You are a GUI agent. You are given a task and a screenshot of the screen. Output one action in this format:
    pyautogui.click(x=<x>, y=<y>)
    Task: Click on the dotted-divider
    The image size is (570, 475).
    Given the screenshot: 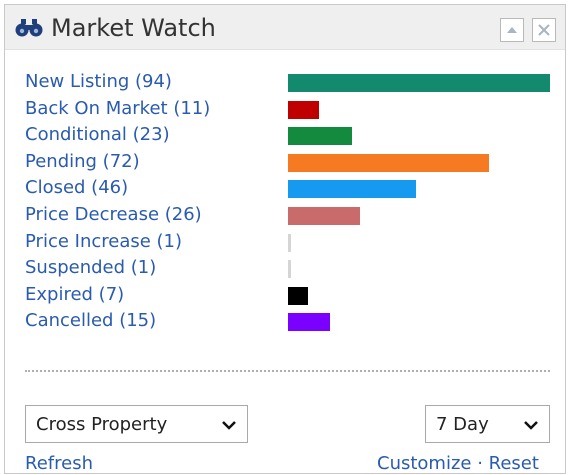 What is the action you would take?
    pyautogui.click(x=287, y=371)
    